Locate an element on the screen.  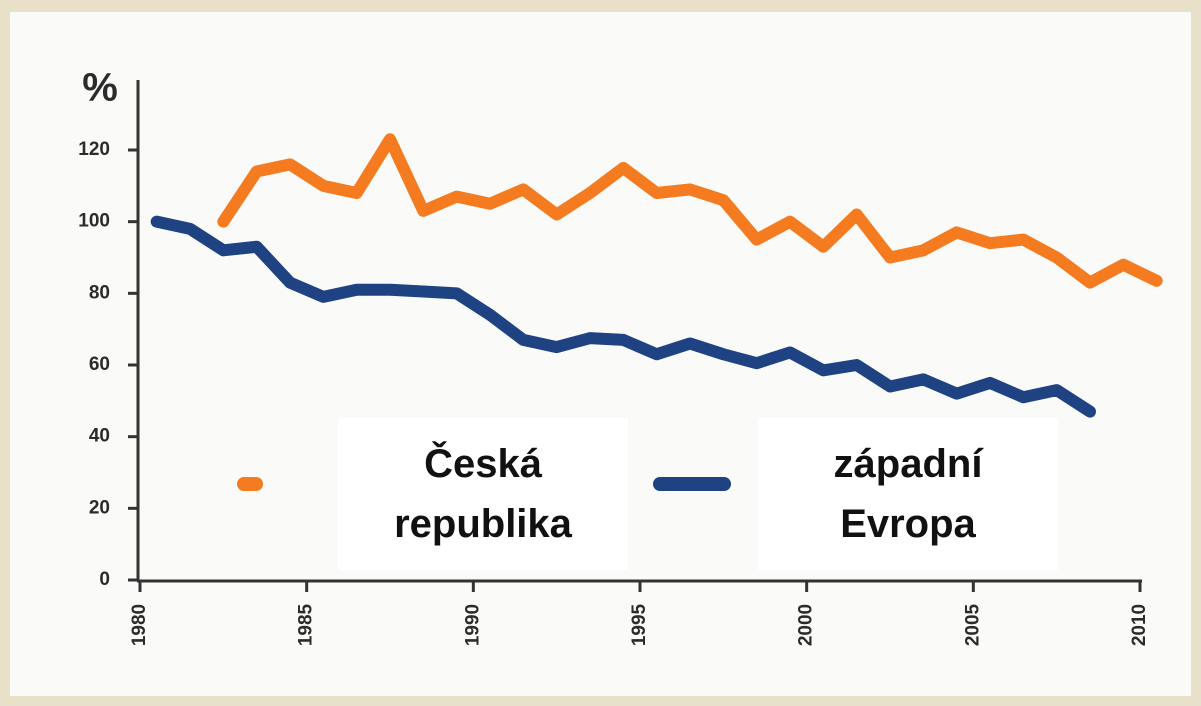
legend-label: Česká republika is located at coordinates (483, 493).